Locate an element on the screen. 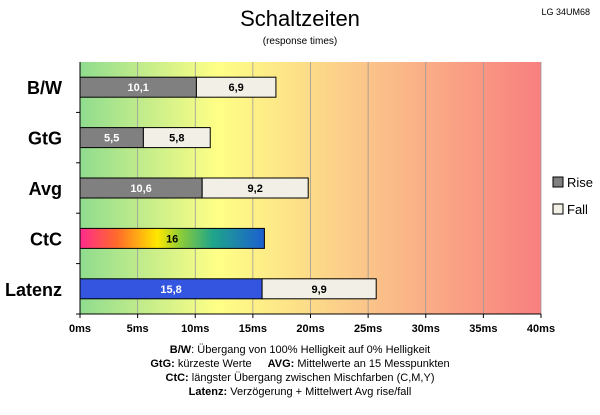  x-tick-label: 30ms is located at coordinates (426, 329).